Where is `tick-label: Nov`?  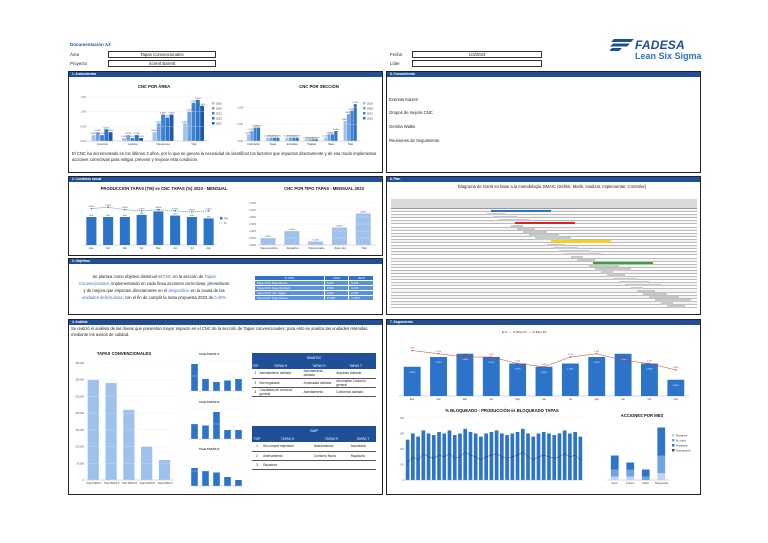 tick-label: Nov is located at coordinates (676, 399).